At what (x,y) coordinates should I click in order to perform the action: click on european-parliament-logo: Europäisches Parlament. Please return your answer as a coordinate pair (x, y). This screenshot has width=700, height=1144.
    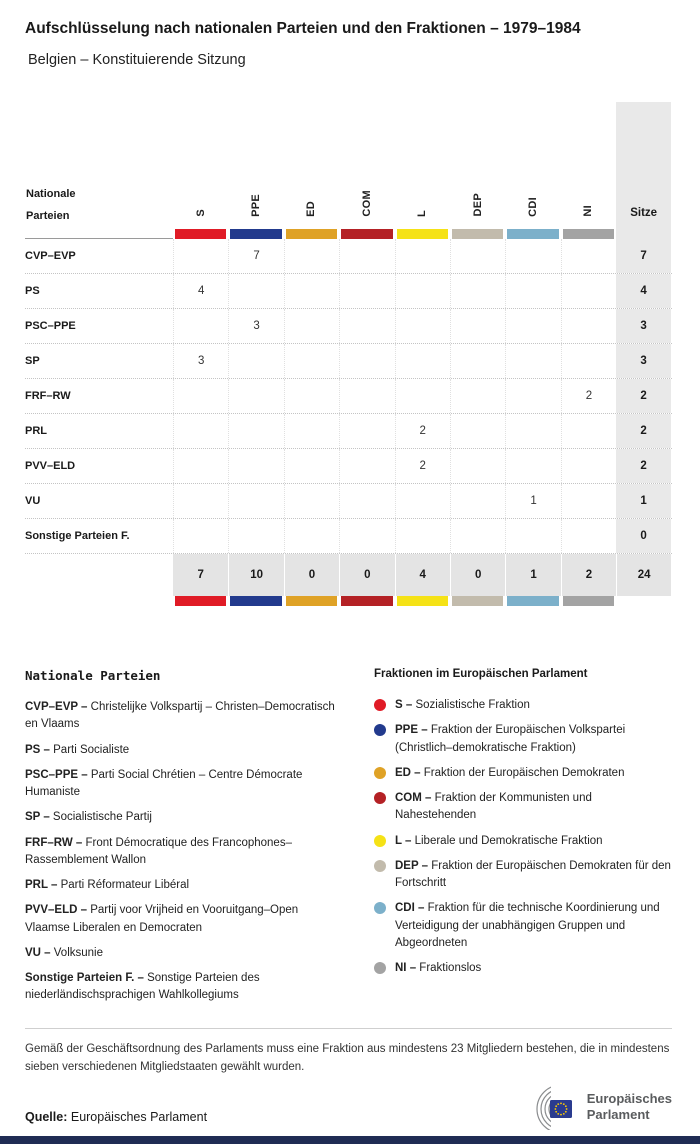
    Looking at the image, I should click on (594, 1107).